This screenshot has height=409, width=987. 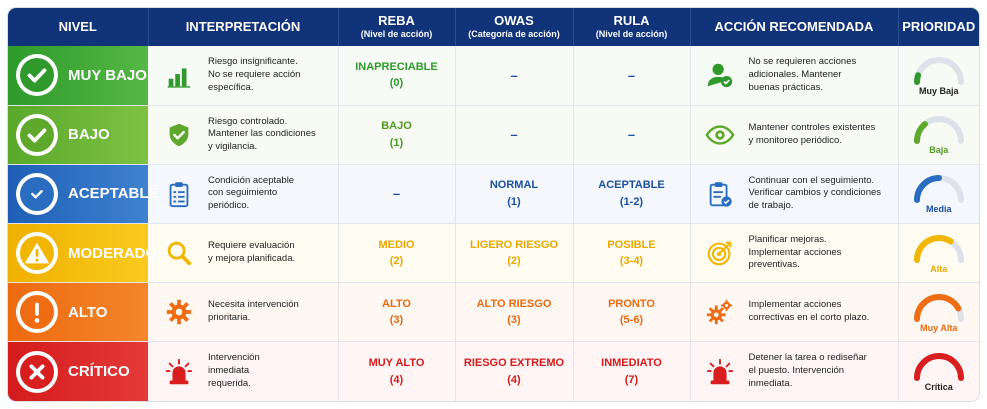 I want to click on reba-value: INAPRECIABLE, so click(x=396, y=66).